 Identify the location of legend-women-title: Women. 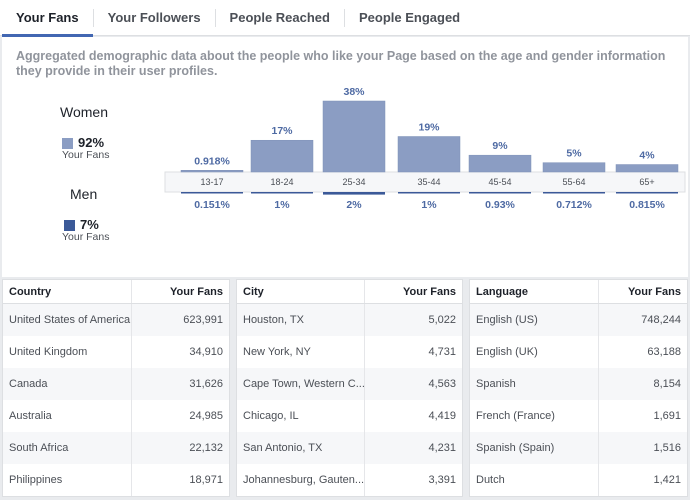
(84, 112).